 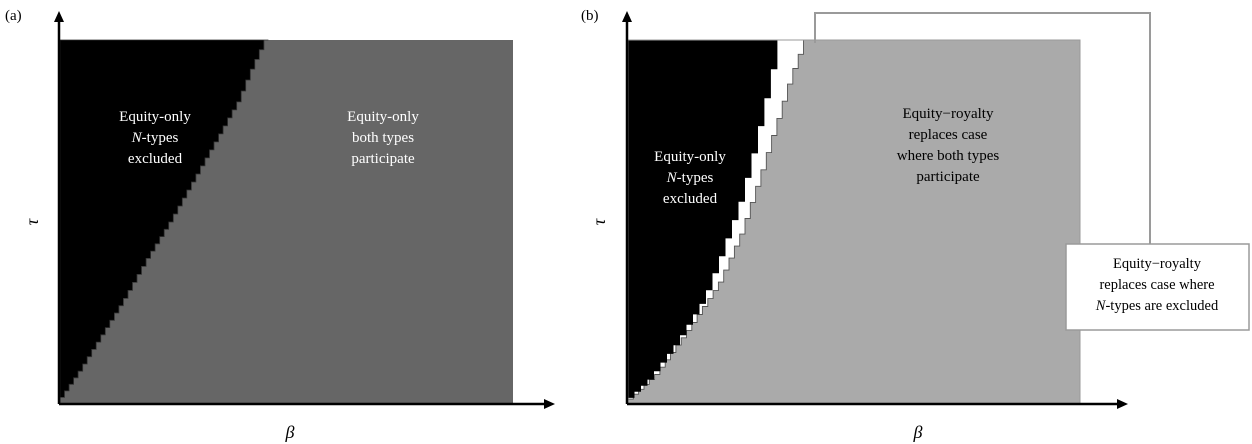 What do you see at coordinates (59, 16) in the screenshot?
I see `panel-a-y-axis-arrow` at bounding box center [59, 16].